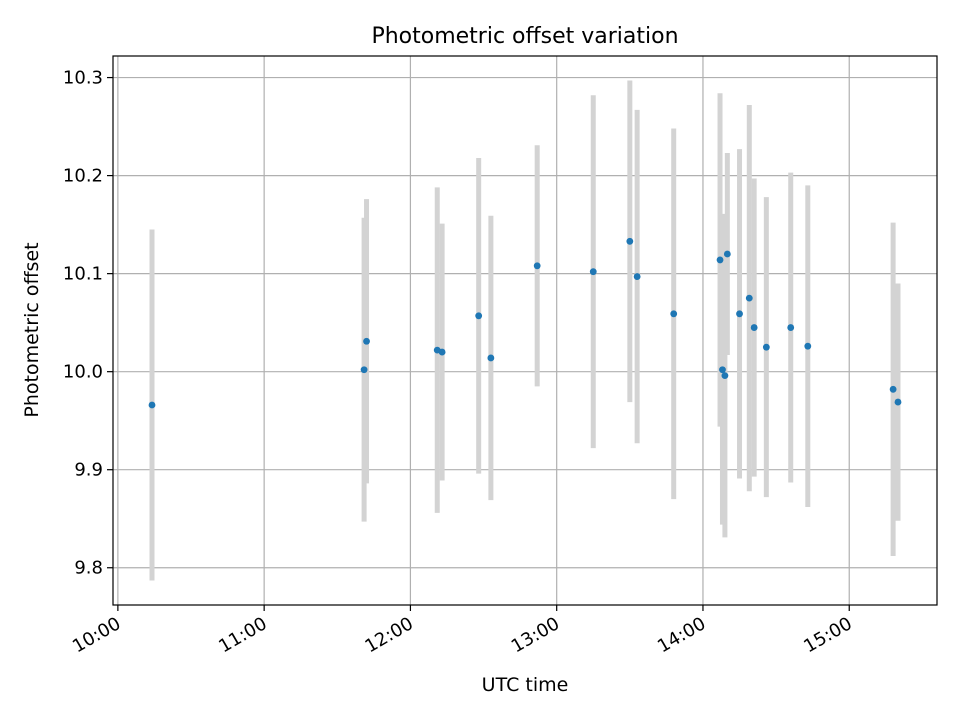  What do you see at coordinates (83, 176) in the screenshot?
I see `y-tick-label: 10.2` at bounding box center [83, 176].